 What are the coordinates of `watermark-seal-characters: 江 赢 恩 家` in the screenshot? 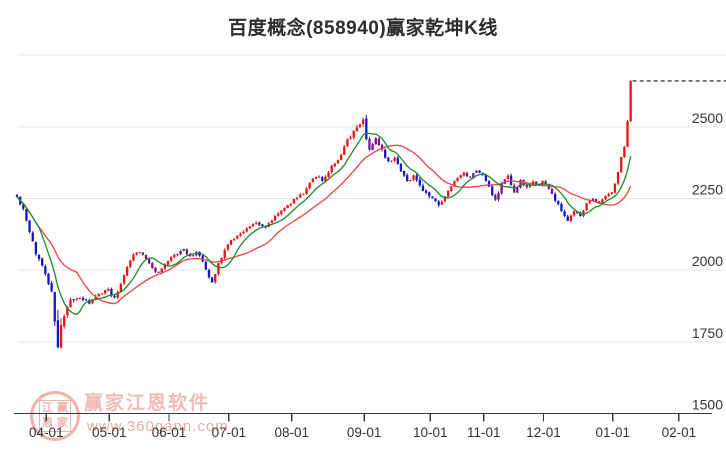 It's located at (55, 416).